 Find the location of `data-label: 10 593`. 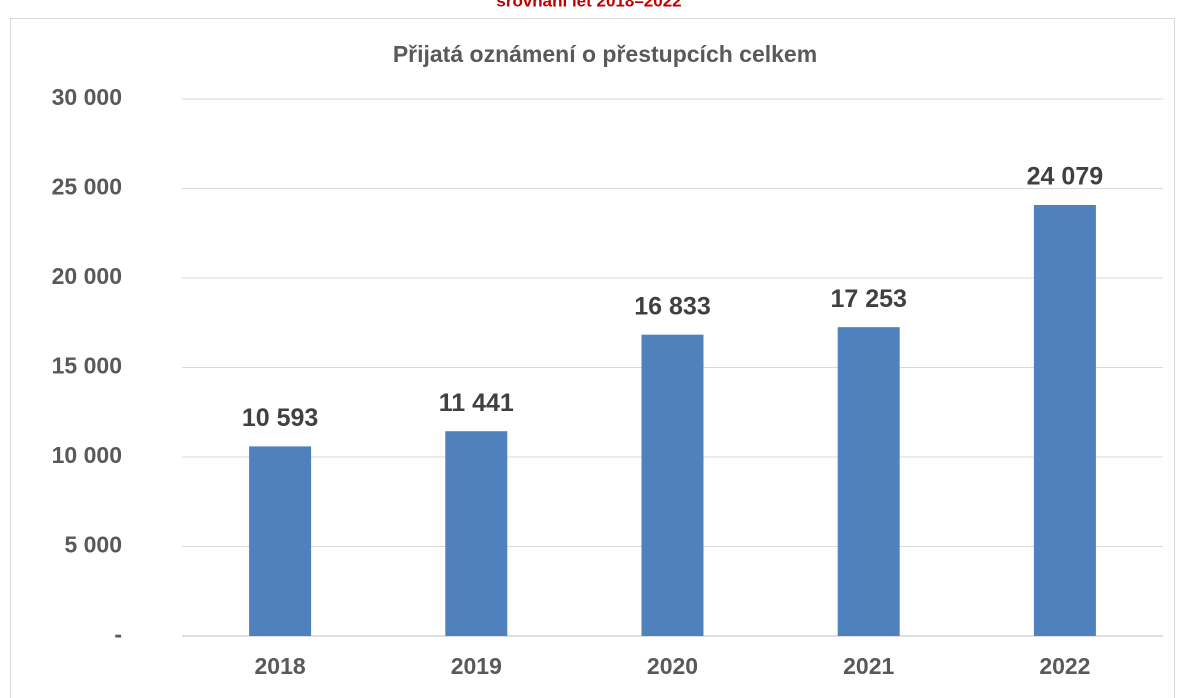

data-label: 10 593 is located at coordinates (280, 418).